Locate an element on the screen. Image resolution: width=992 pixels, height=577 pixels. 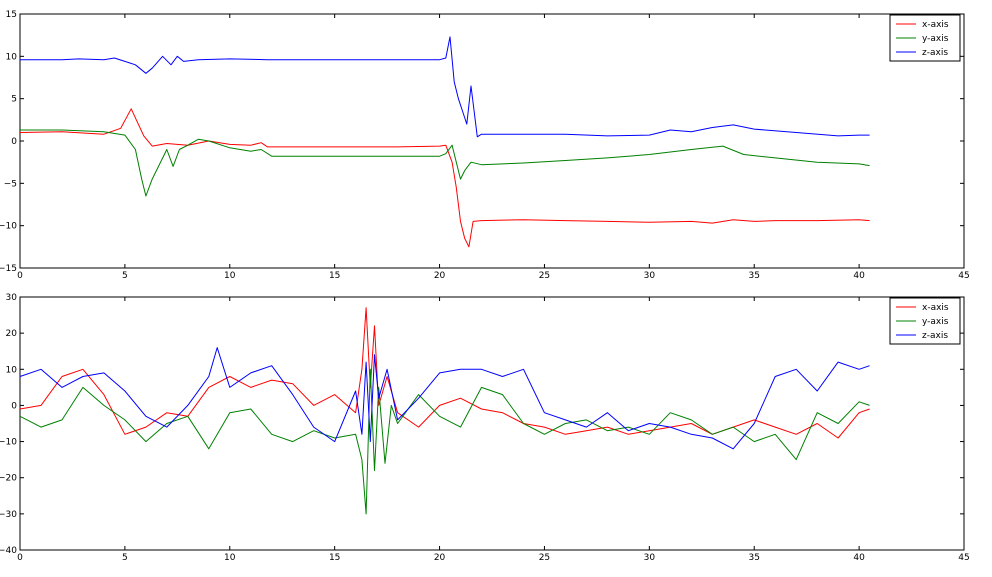
top-y-tick-label: −15 is located at coordinates (8, 269).